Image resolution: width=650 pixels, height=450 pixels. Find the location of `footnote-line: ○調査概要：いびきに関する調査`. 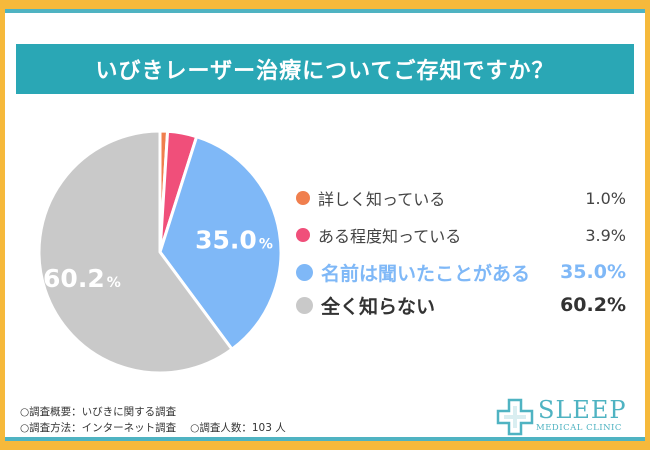

footnote-line: ○調査概要：いびきに関する調査 is located at coordinates (153, 412).